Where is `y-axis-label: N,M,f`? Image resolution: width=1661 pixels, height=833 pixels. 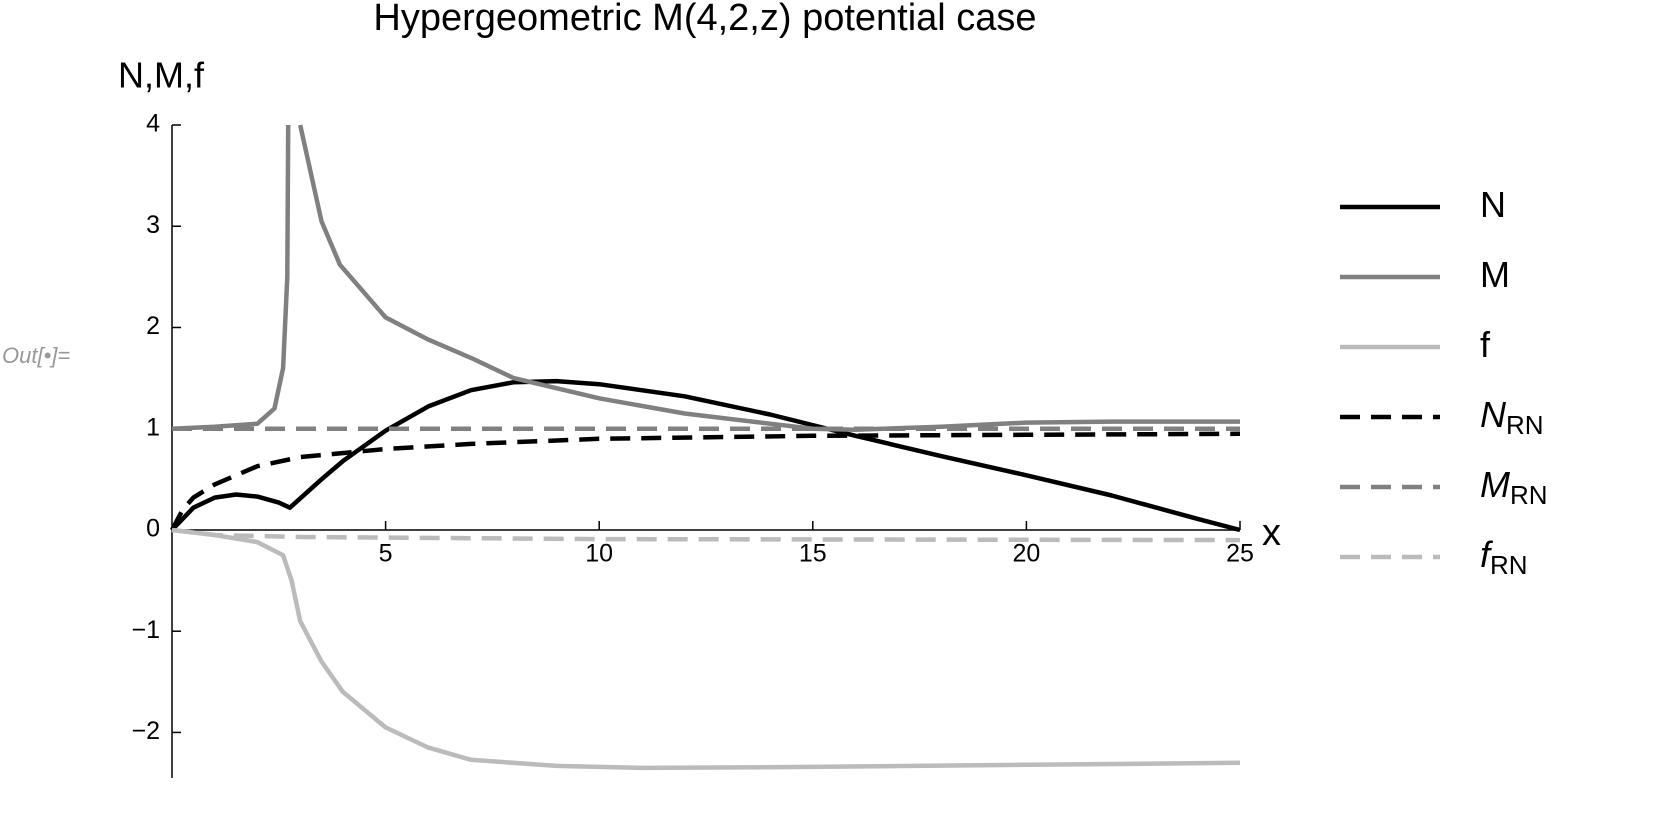
y-axis-label: N,M,f is located at coordinates (161, 75).